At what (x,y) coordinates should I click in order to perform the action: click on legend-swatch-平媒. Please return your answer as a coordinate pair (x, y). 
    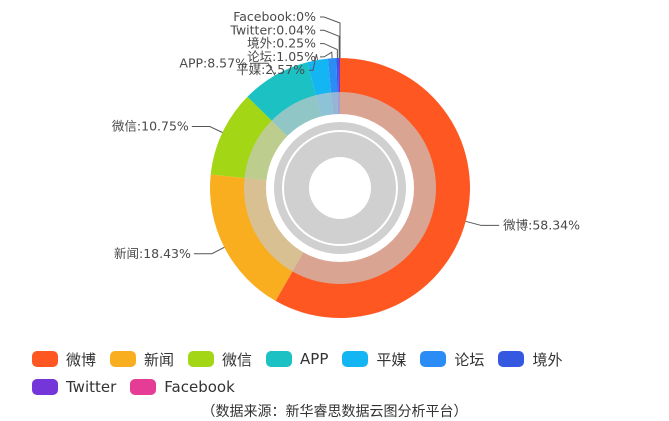
    Looking at the image, I should click on (355, 359).